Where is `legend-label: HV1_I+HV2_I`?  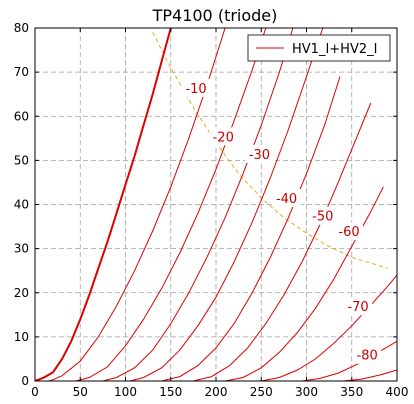 legend-label: HV1_I+HV2_I is located at coordinates (334, 49).